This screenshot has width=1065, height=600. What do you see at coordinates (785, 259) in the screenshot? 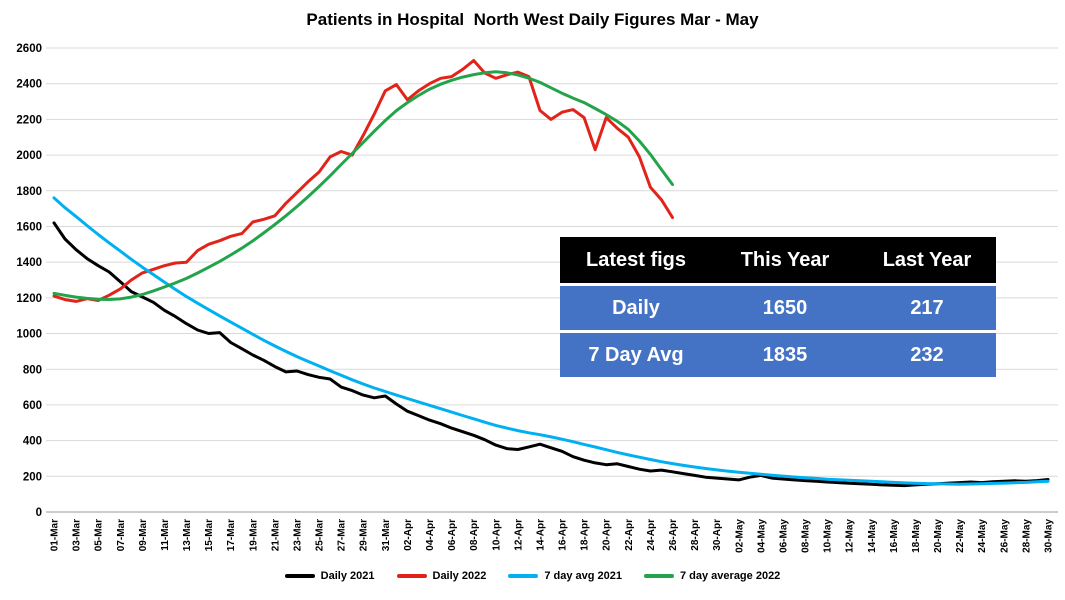
I see `table-header-this-year: This Year` at bounding box center [785, 259].